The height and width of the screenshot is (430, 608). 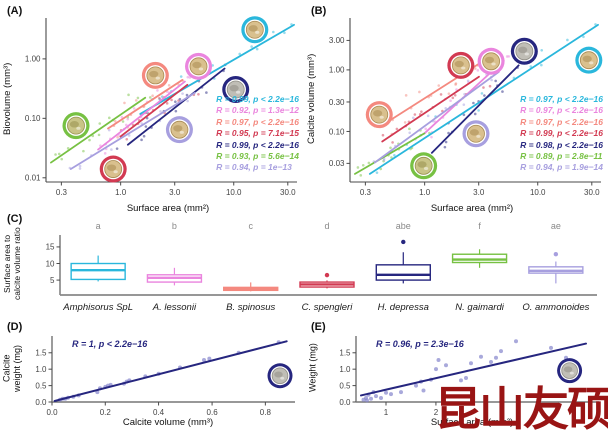 What do you see at coordinates (251, 267) in the screenshot?
I see `boxplot-b-spinosus: c B. spinosus` at bounding box center [251, 267].